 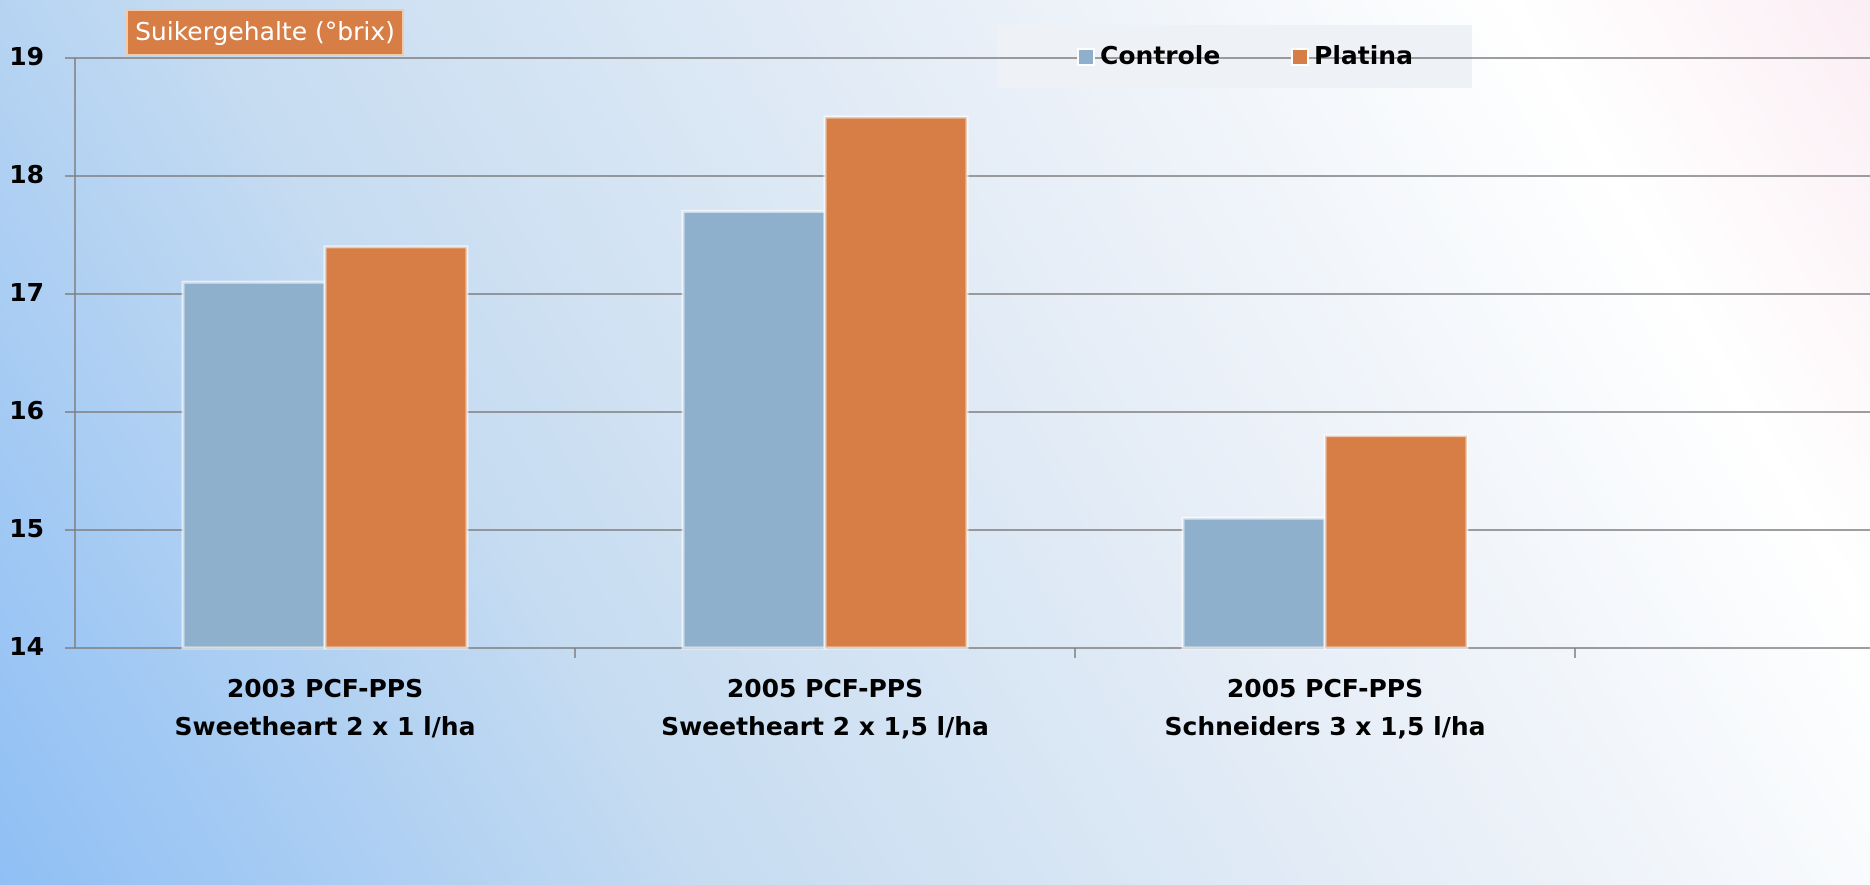 What do you see at coordinates (1160, 55) in the screenshot?
I see `legend-label: Controle` at bounding box center [1160, 55].